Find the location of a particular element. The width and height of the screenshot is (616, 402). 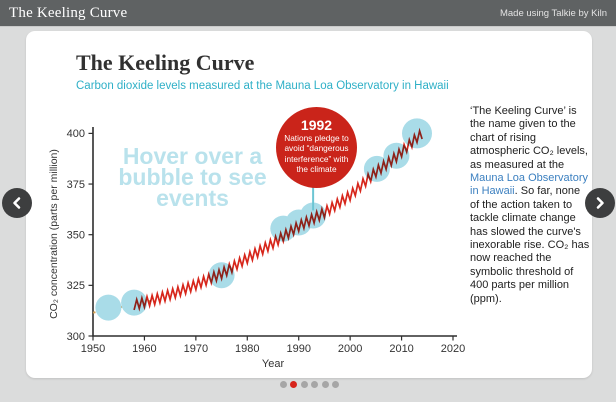

x-tick-label: 1990 is located at coordinates (298, 349).